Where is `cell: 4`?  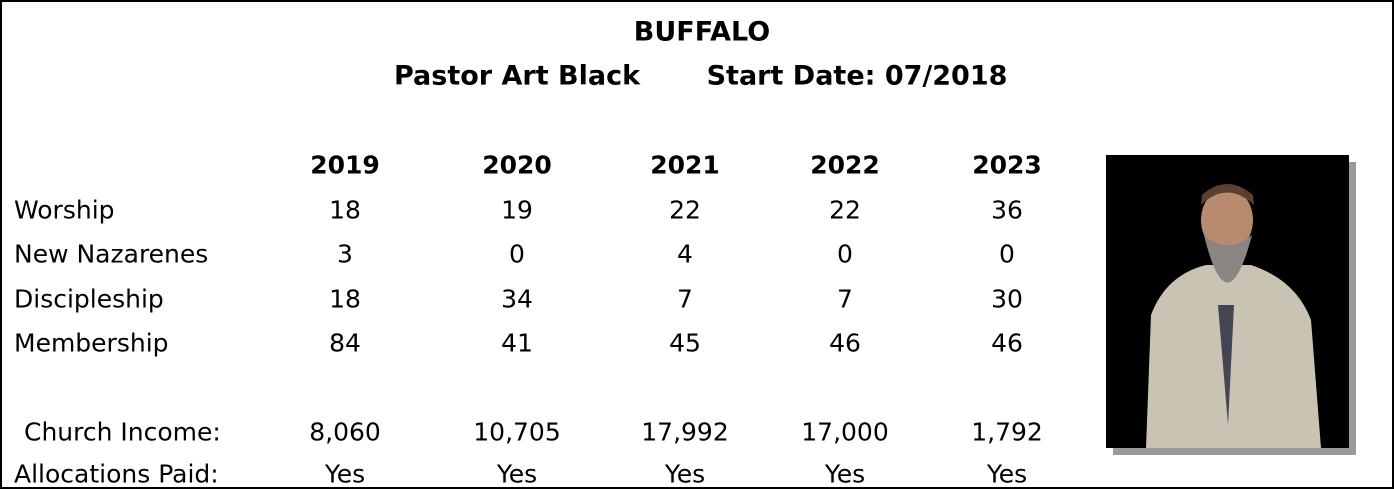
cell: 4 is located at coordinates (685, 254).